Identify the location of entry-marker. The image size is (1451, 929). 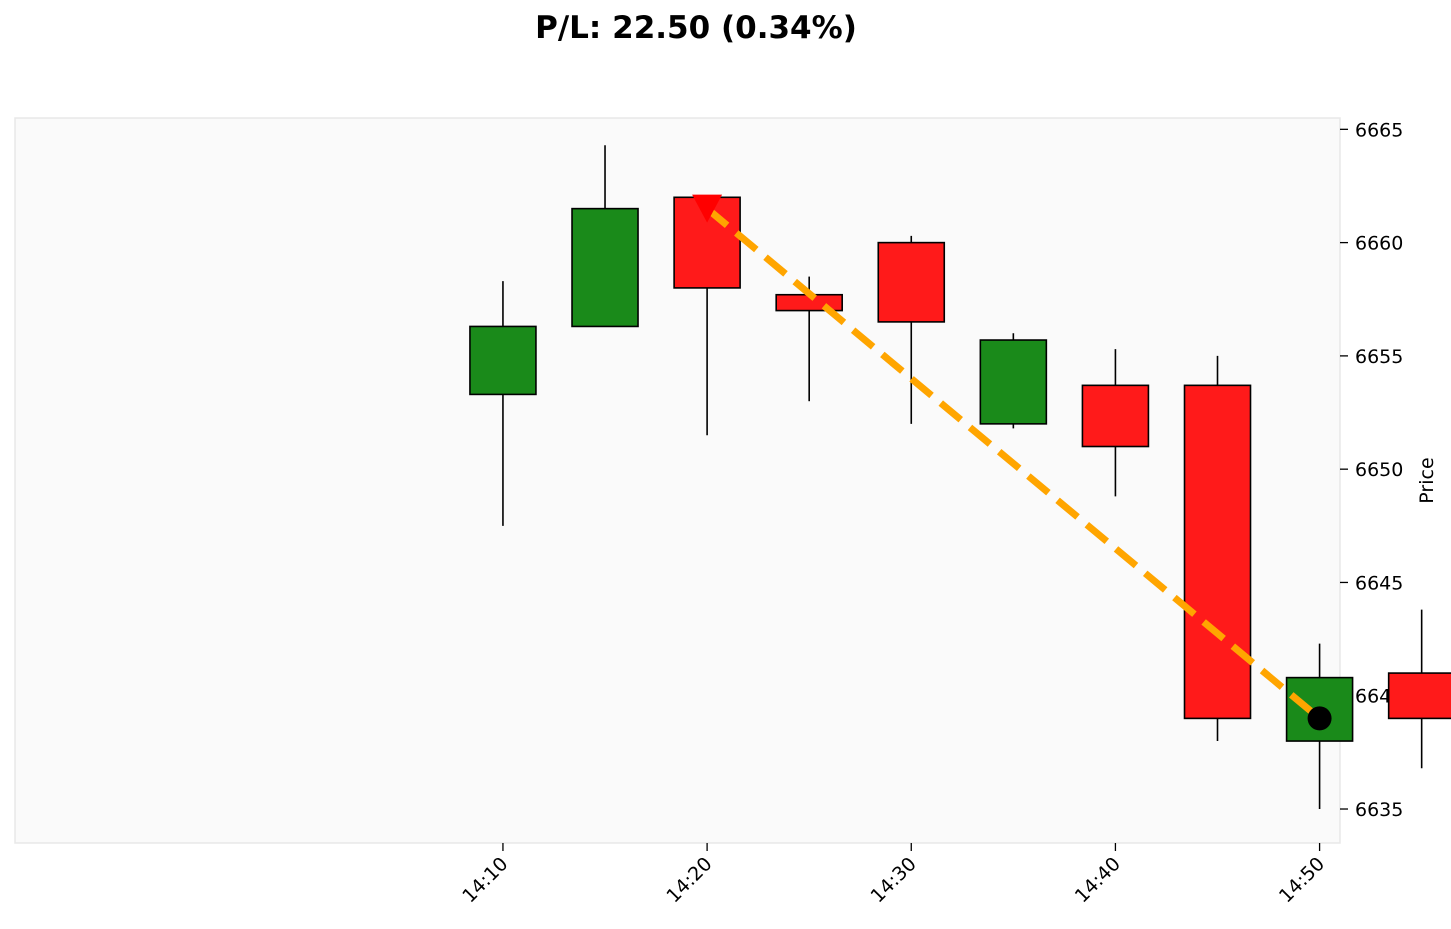
(707, 208).